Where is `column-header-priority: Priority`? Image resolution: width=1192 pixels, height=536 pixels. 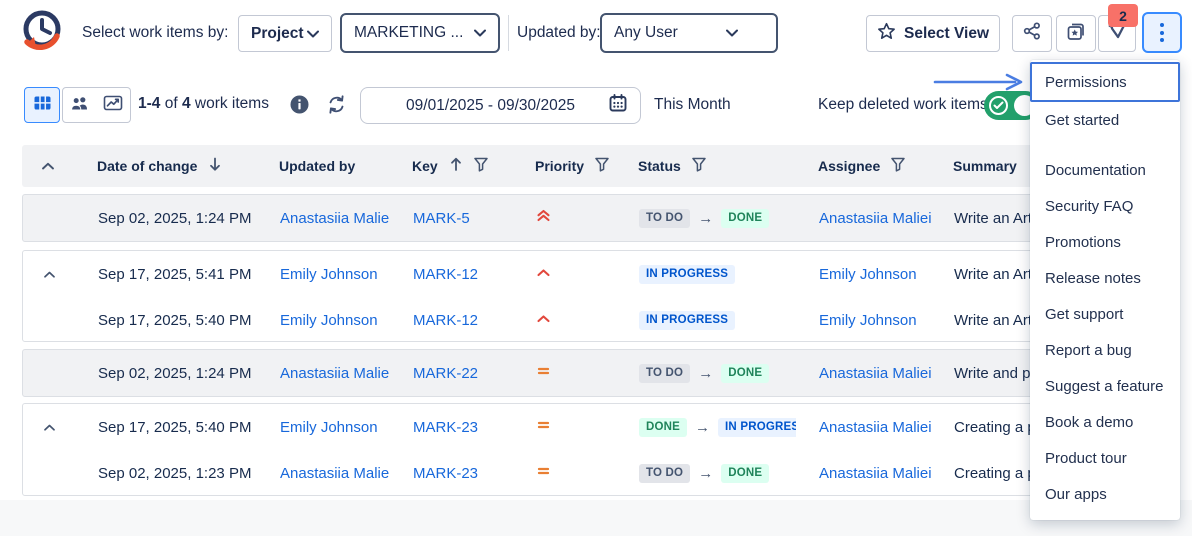 column-header-priority: Priority is located at coordinates (563, 166).